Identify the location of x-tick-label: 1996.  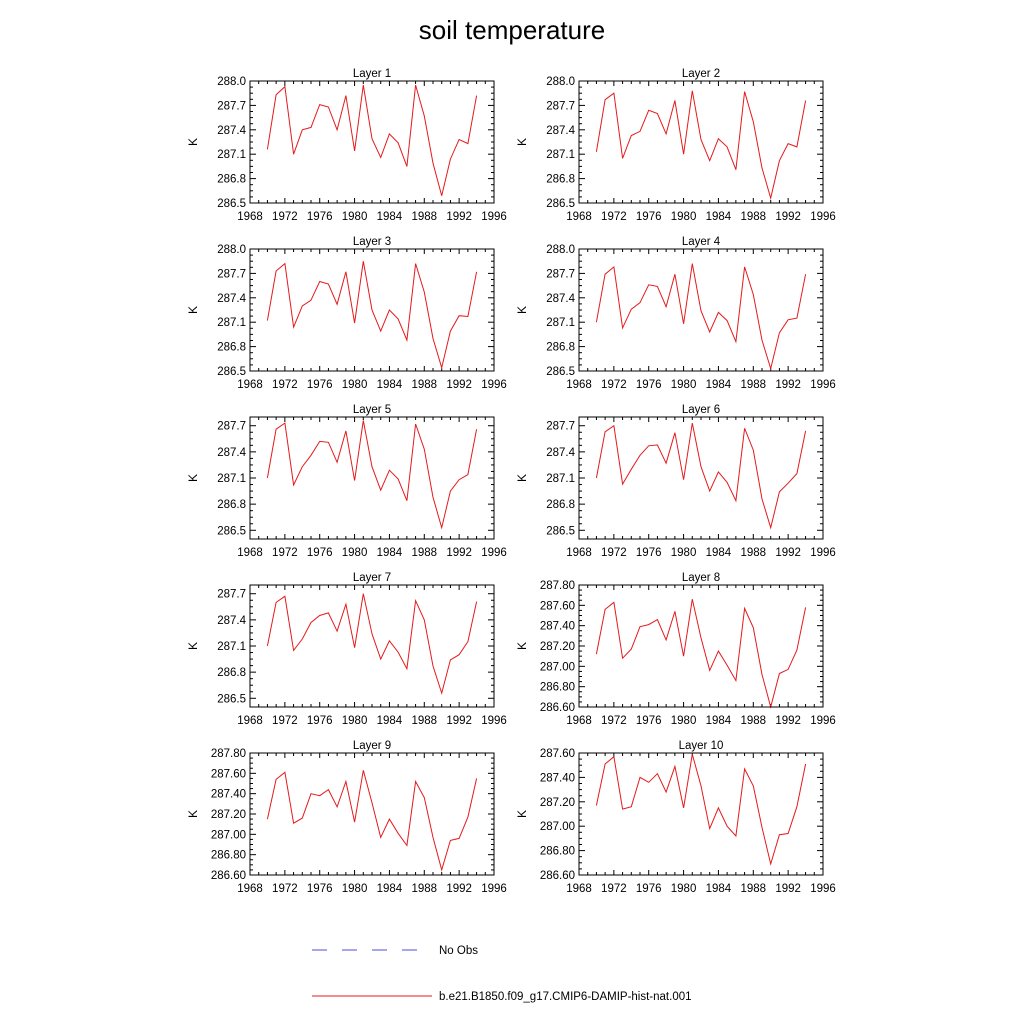
(494, 217).